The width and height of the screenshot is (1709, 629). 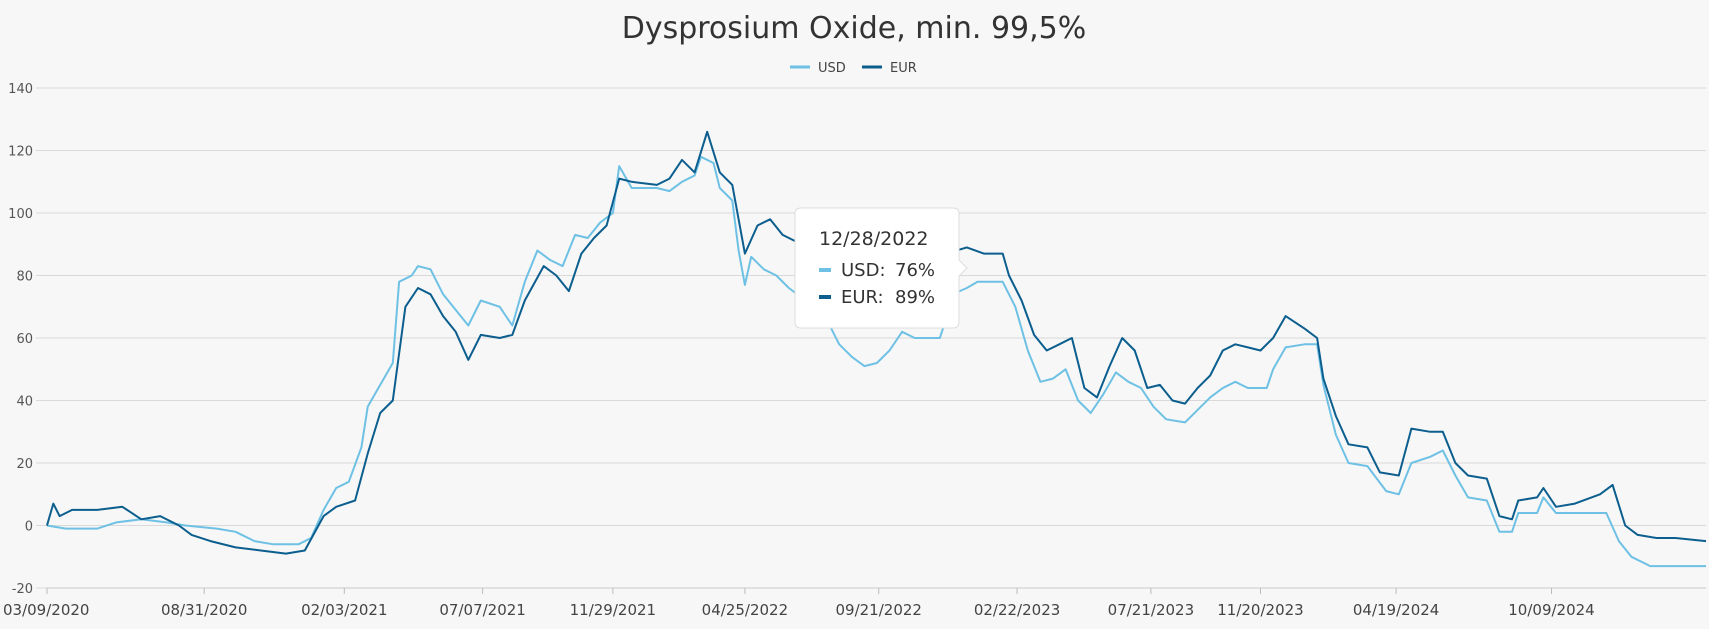 I want to click on tooltip: 12/28/2022 USD: 76% EUR: 89%, so click(x=881, y=268).